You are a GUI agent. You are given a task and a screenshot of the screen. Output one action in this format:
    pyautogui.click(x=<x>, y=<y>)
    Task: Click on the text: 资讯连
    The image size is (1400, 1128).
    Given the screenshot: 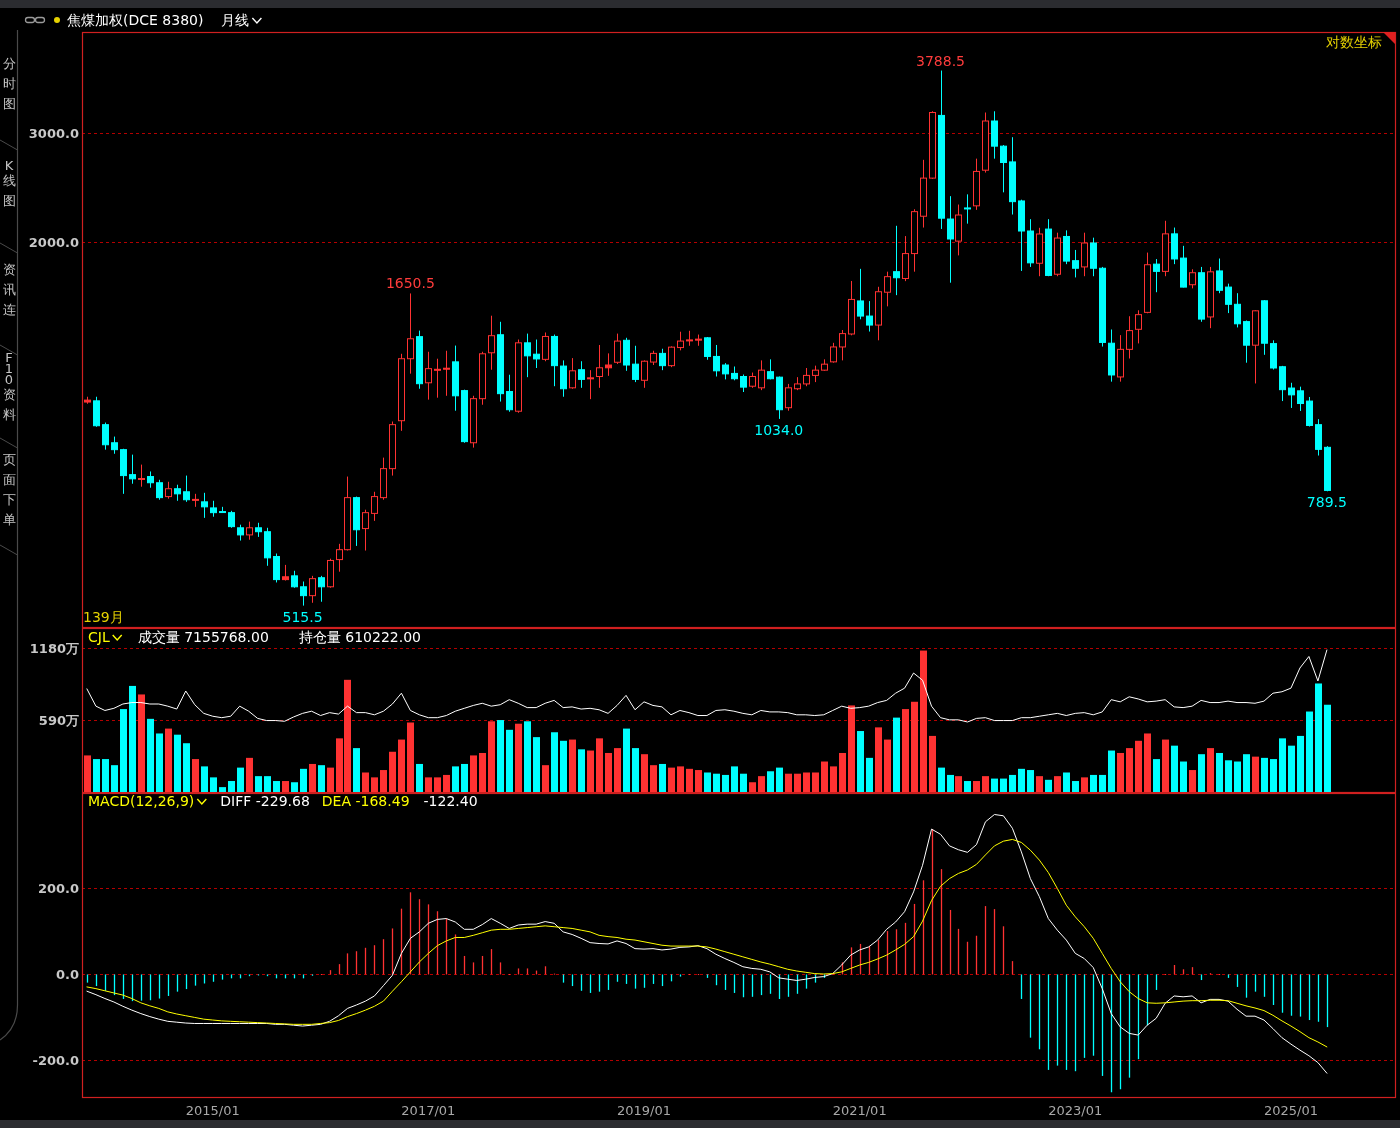 What is the action you would take?
    pyautogui.click(x=9, y=289)
    